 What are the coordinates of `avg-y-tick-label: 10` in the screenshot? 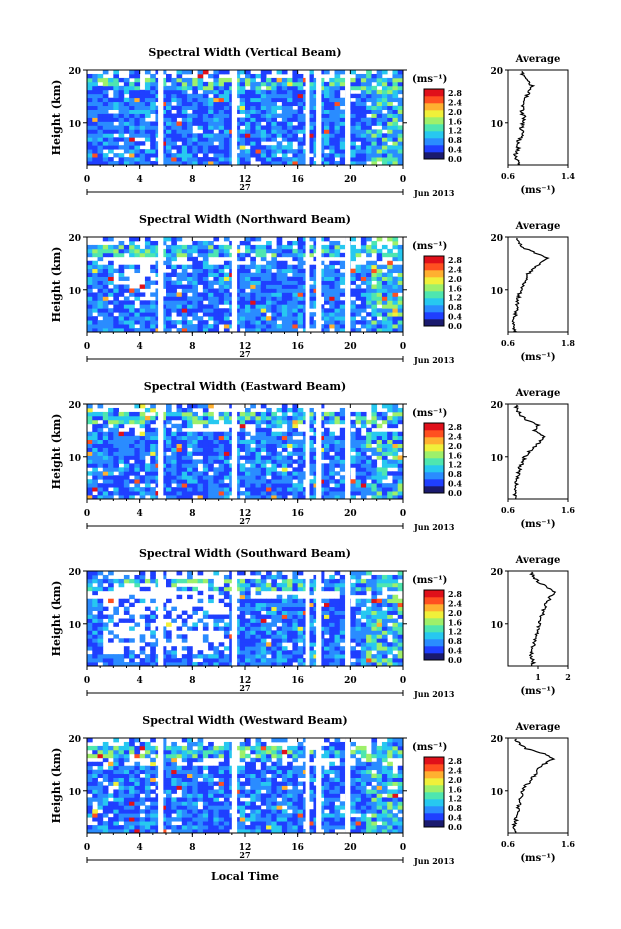 It's located at (496, 125).